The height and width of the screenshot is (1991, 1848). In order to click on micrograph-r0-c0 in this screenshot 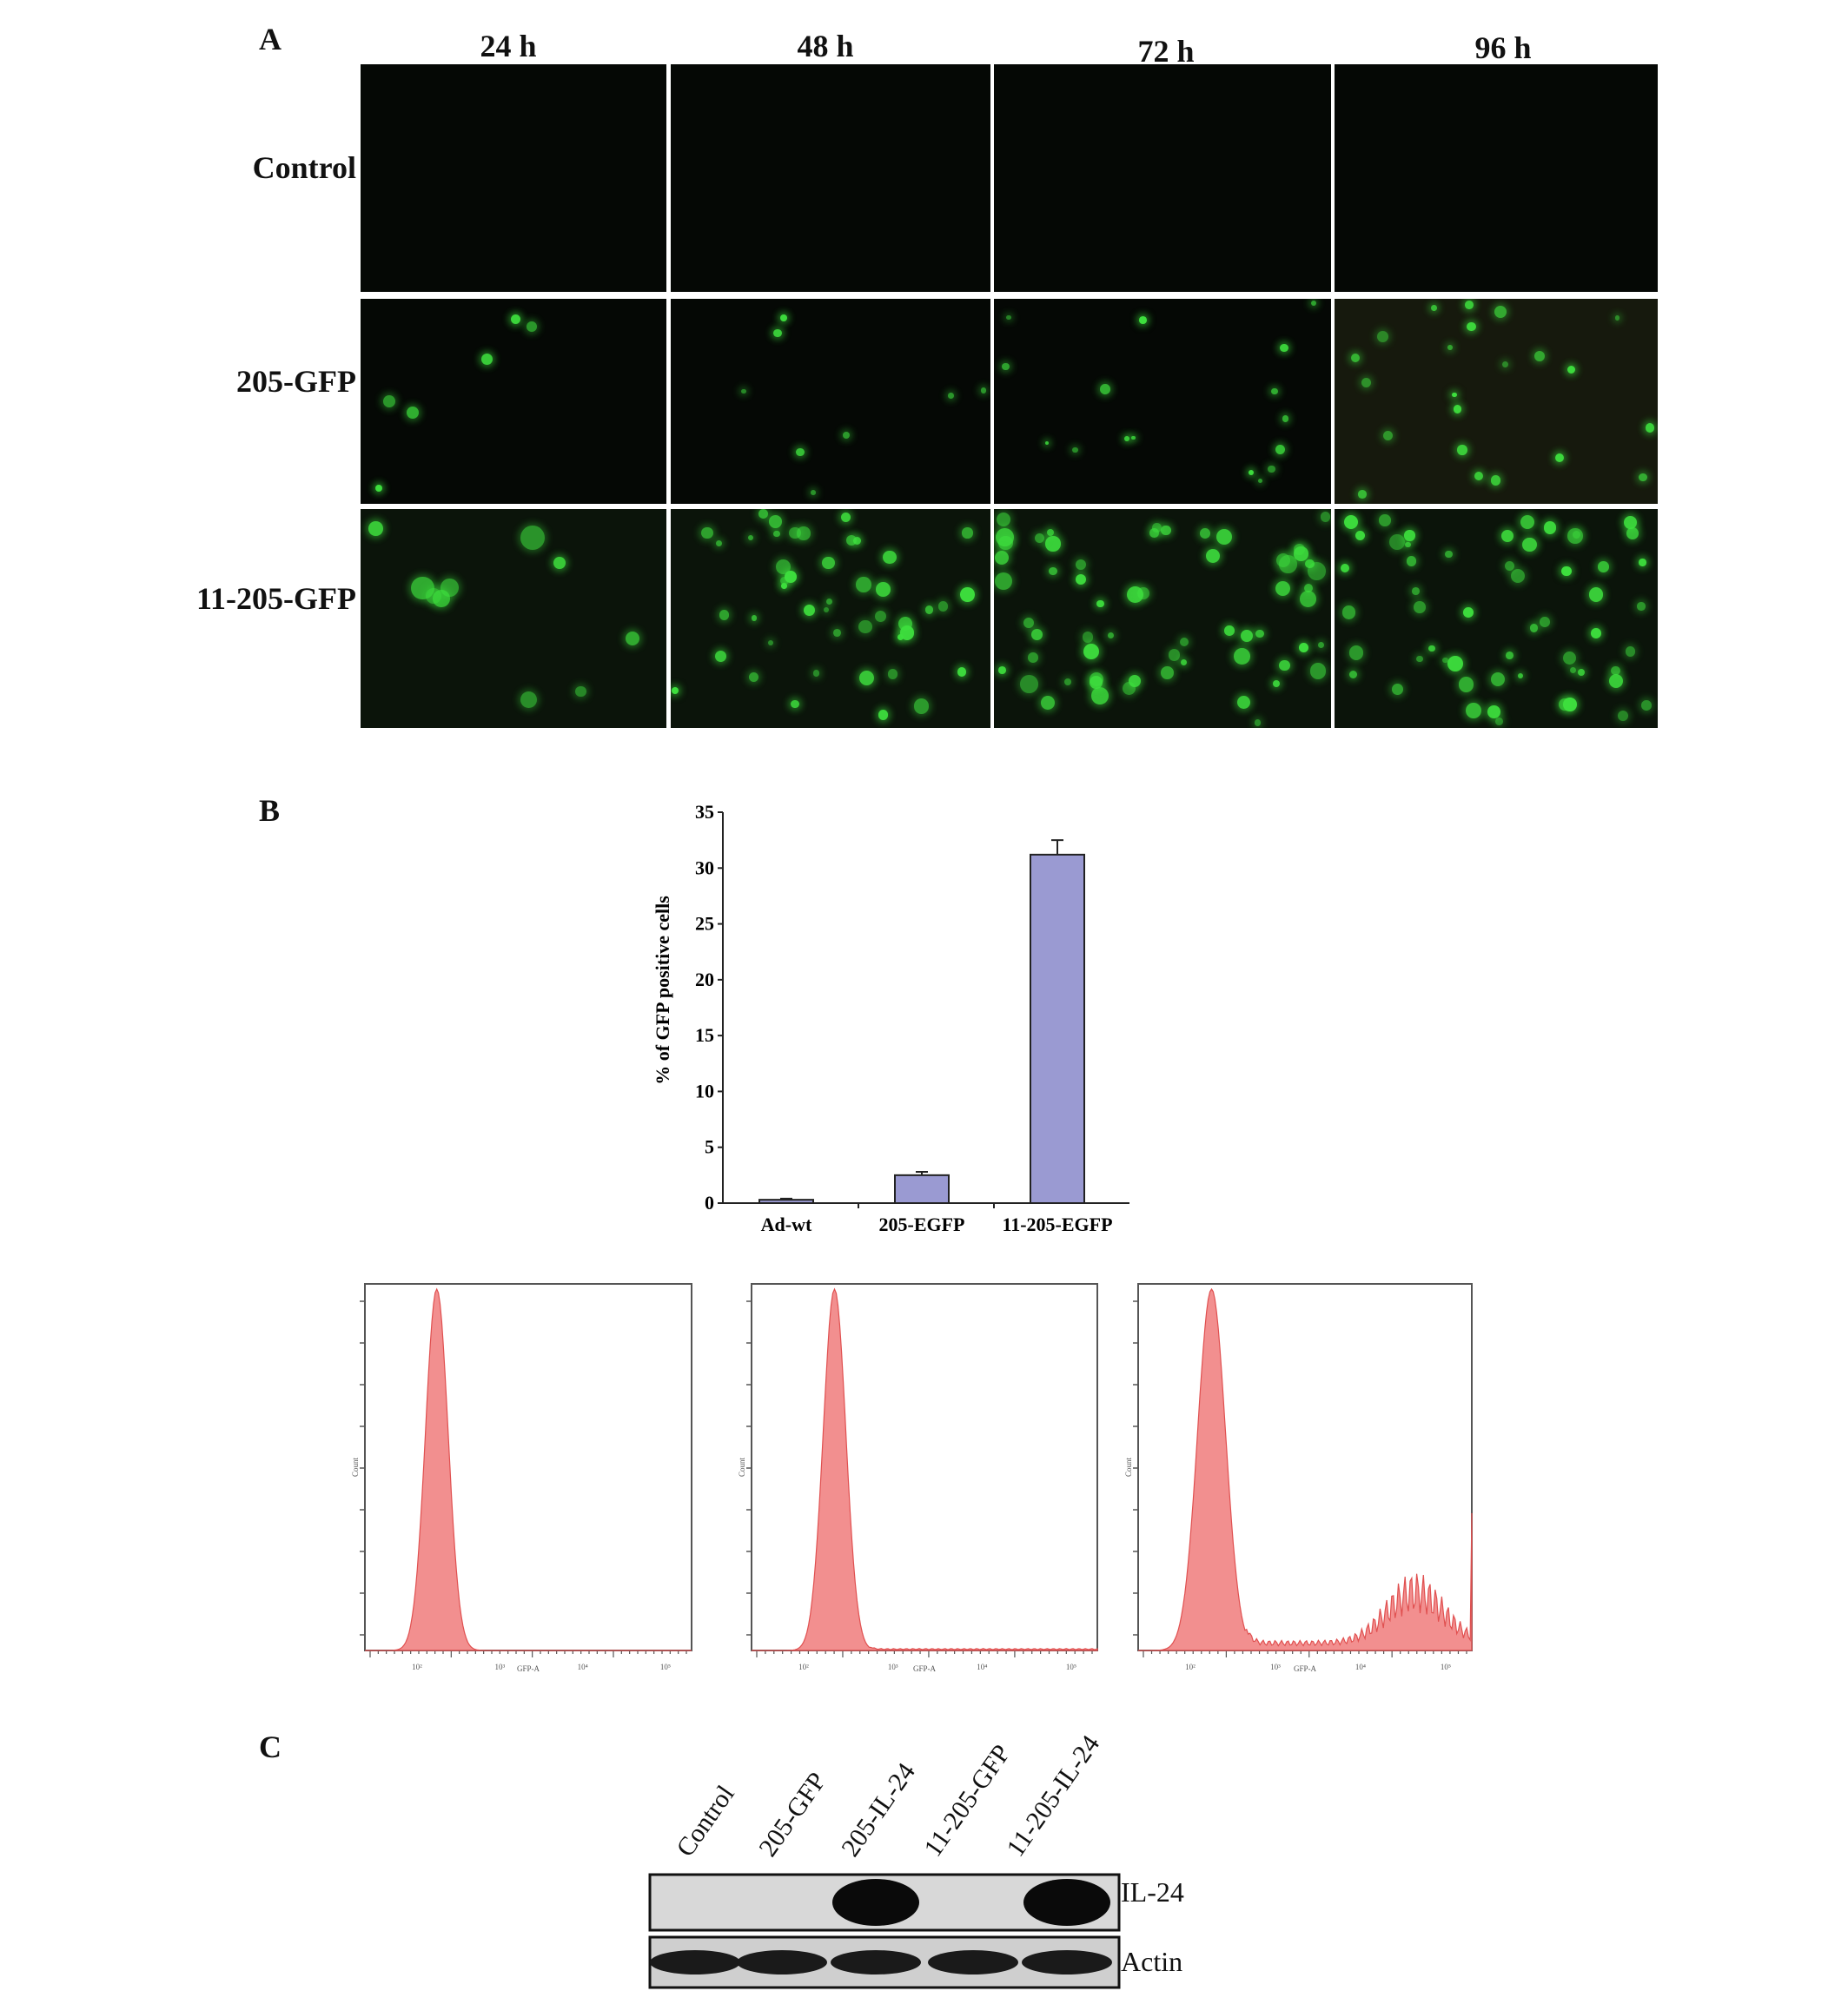, I will do `click(513, 178)`.